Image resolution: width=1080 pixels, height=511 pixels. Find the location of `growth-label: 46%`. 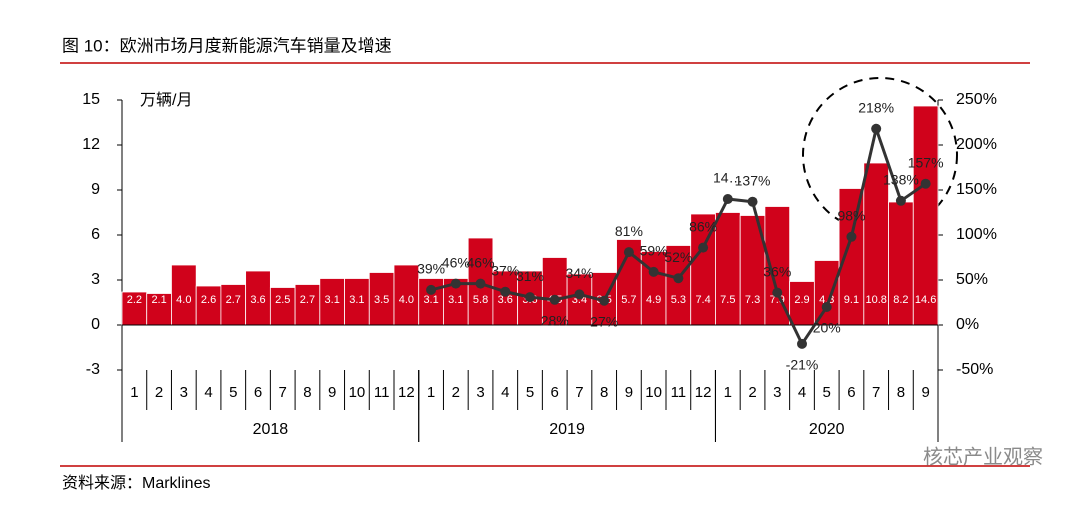

growth-label: 46% is located at coordinates (456, 262).